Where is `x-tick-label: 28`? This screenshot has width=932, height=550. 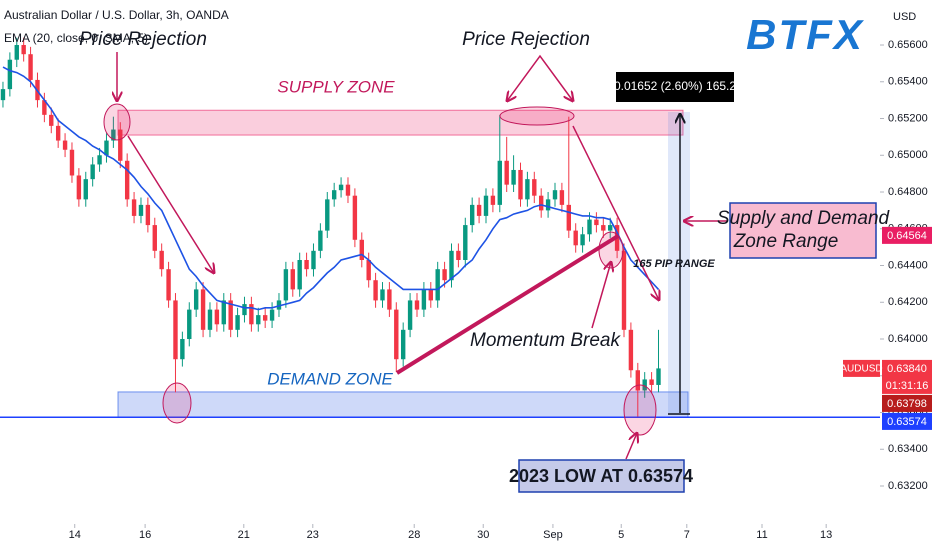 x-tick-label: 28 is located at coordinates (414, 535).